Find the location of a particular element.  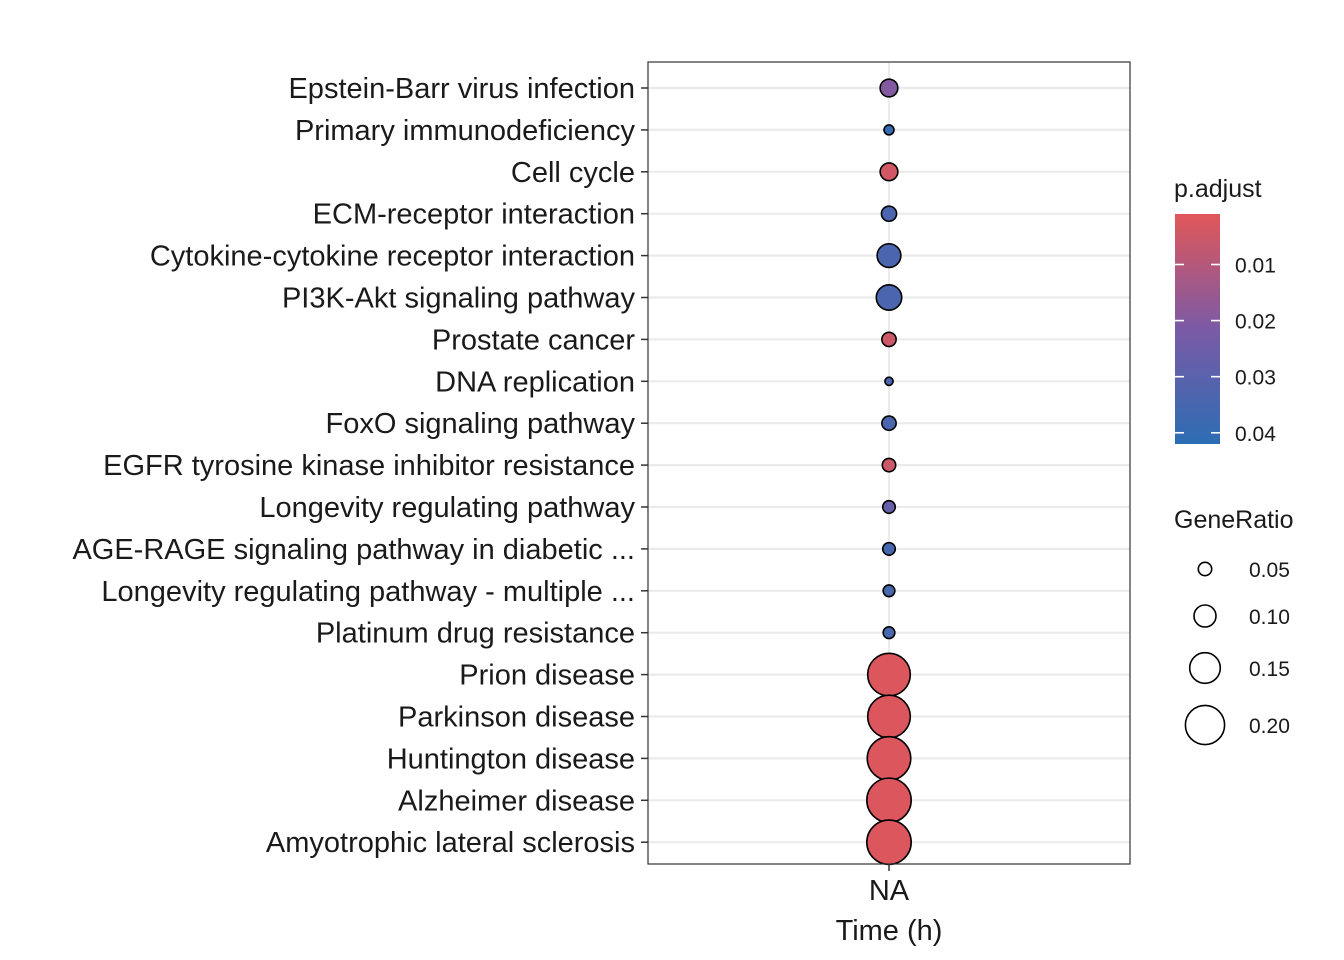

size-legend-label: 0.20 is located at coordinates (1269, 726).